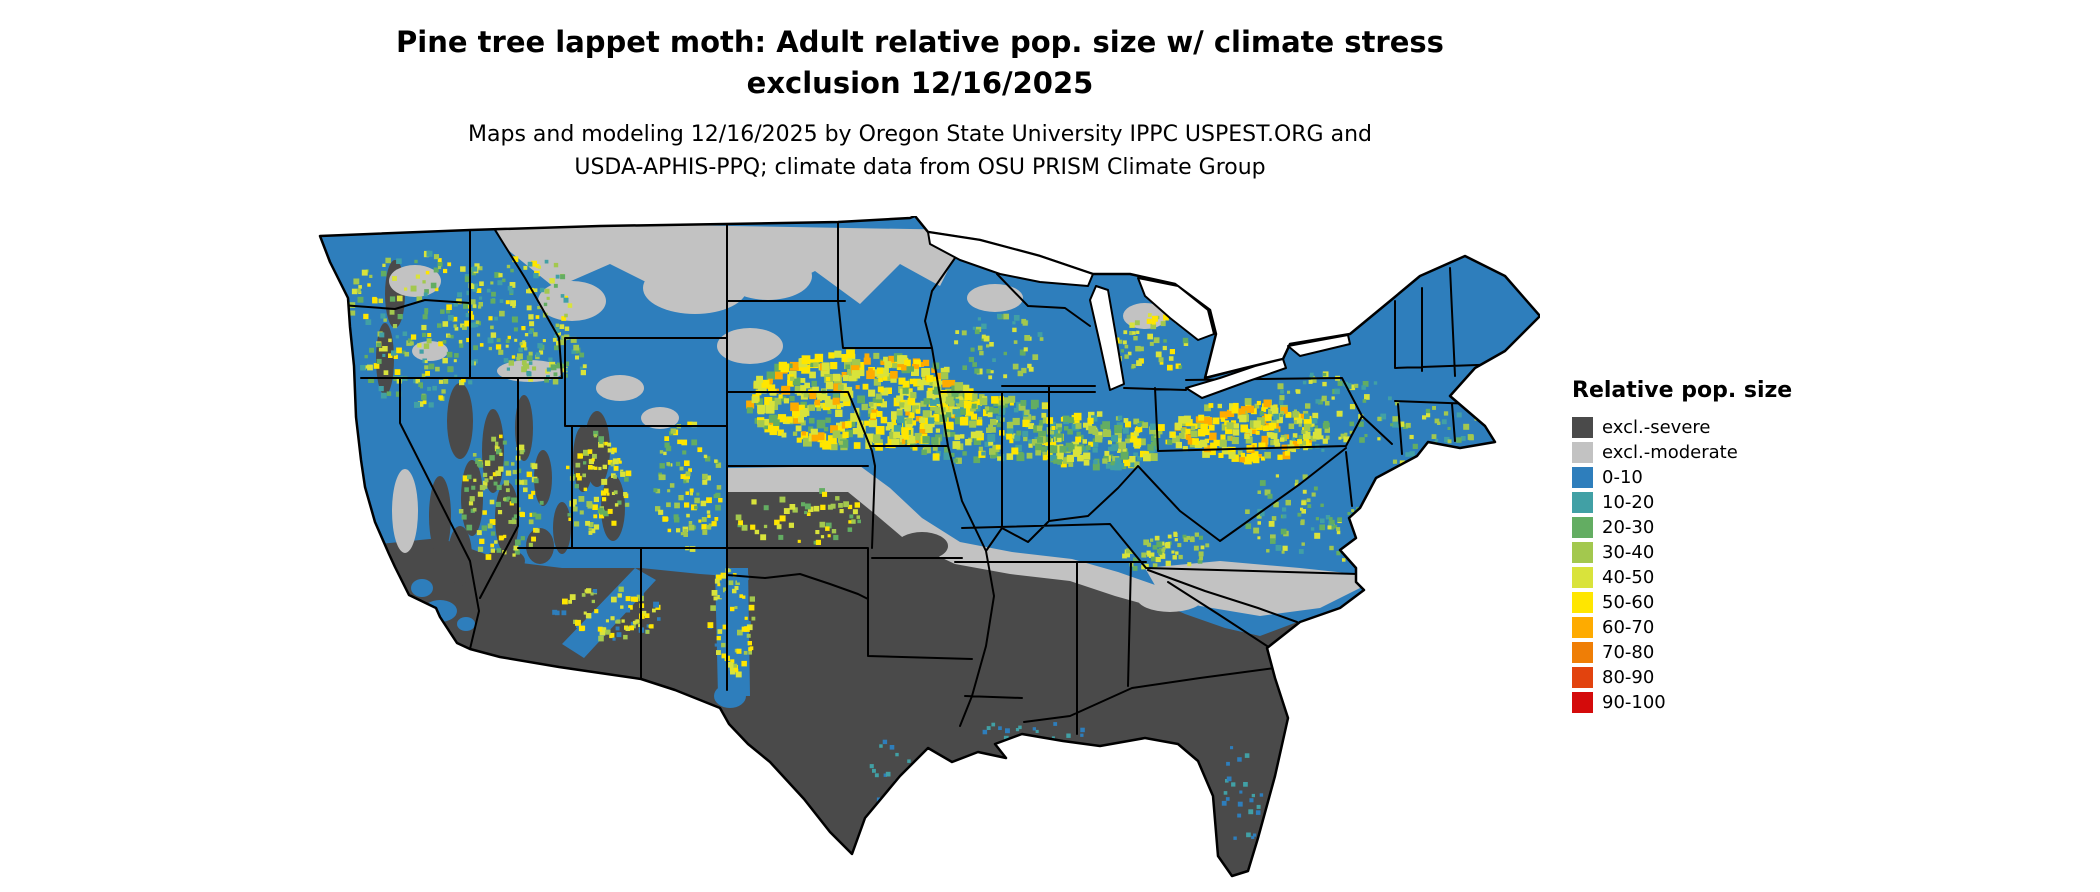 This screenshot has width=2100, height=892. I want to click on central-transition-band, so click(942, 537).